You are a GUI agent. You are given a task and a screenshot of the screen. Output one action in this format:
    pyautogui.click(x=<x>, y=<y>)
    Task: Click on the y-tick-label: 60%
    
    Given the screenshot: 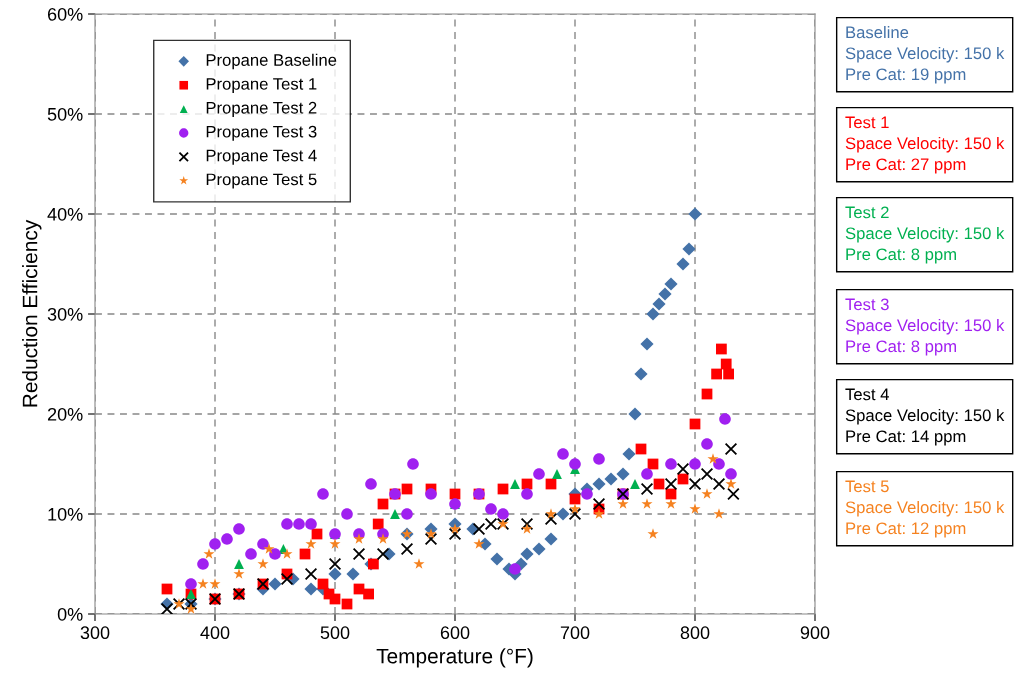 What is the action you would take?
    pyautogui.click(x=65, y=14)
    